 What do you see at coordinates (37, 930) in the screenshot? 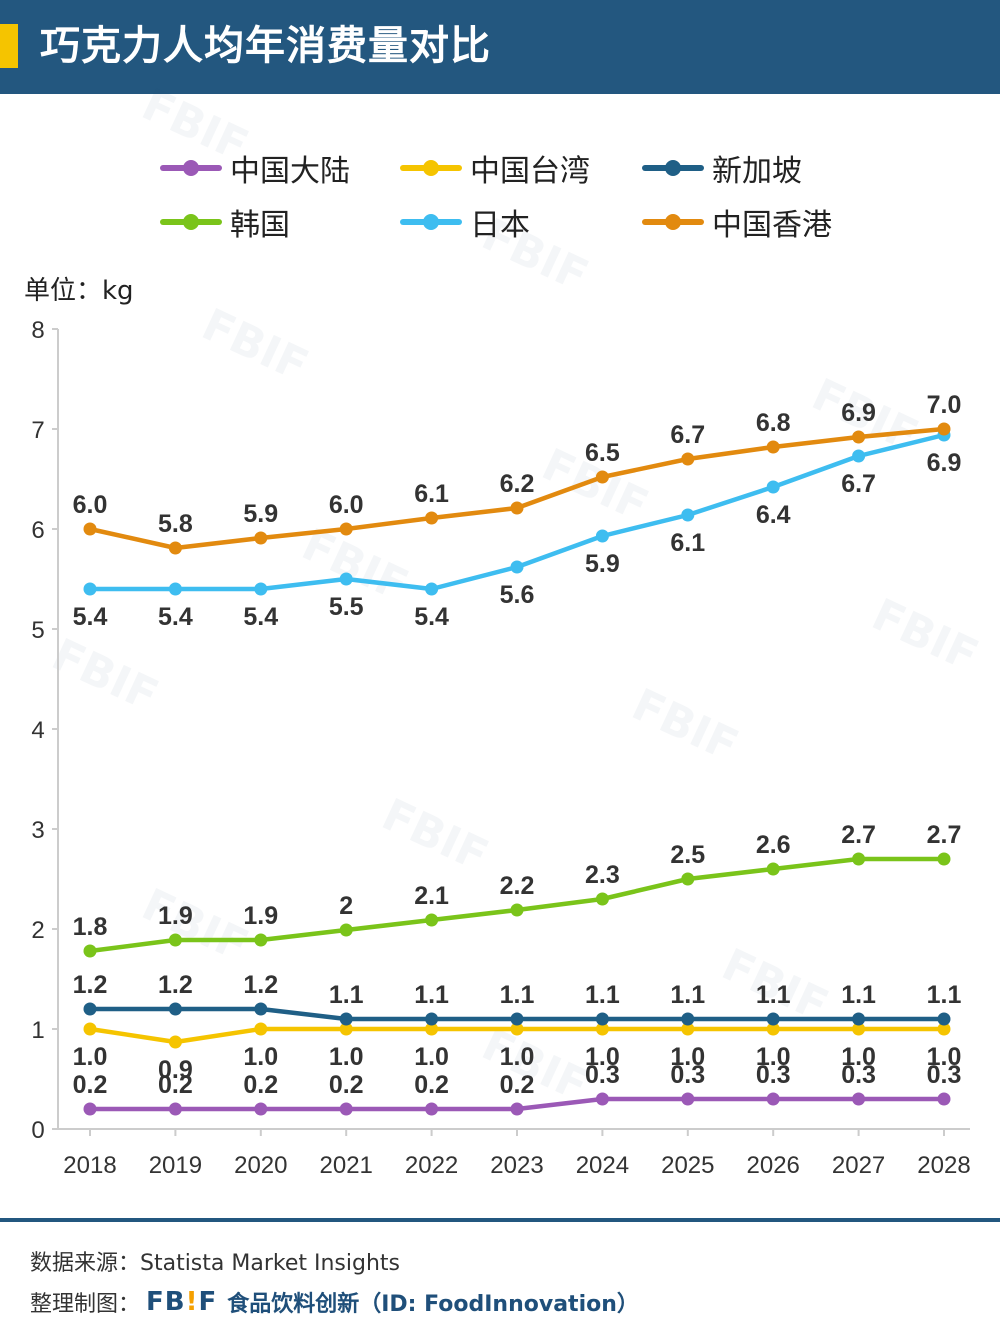
I see `y-tick-label: 2` at bounding box center [37, 930].